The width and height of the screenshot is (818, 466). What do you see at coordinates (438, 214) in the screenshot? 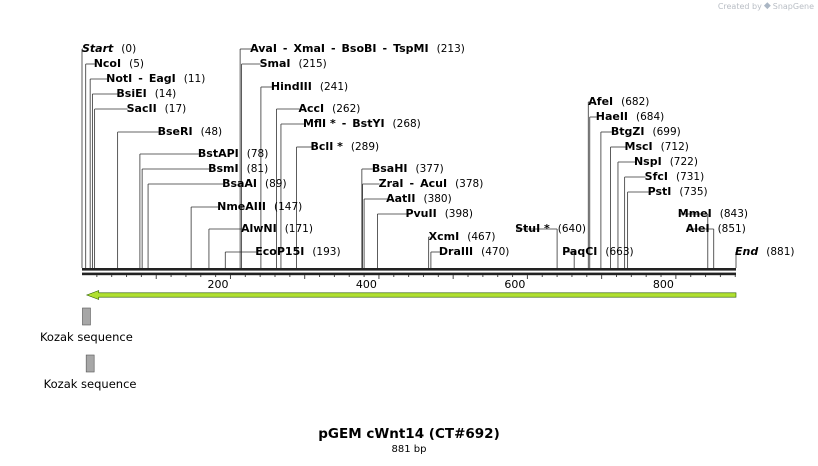
I see `restriction-site: PvuII (398)` at bounding box center [438, 214].